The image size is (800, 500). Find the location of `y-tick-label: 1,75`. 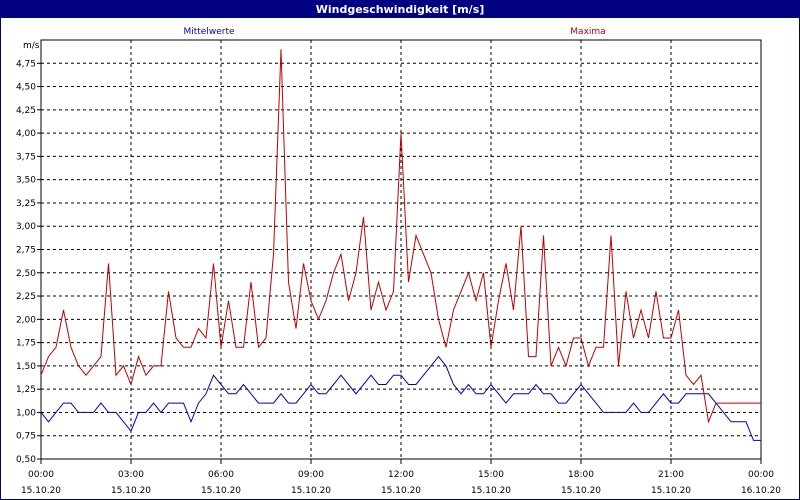

y-tick-label: 1,75 is located at coordinates (26, 344).